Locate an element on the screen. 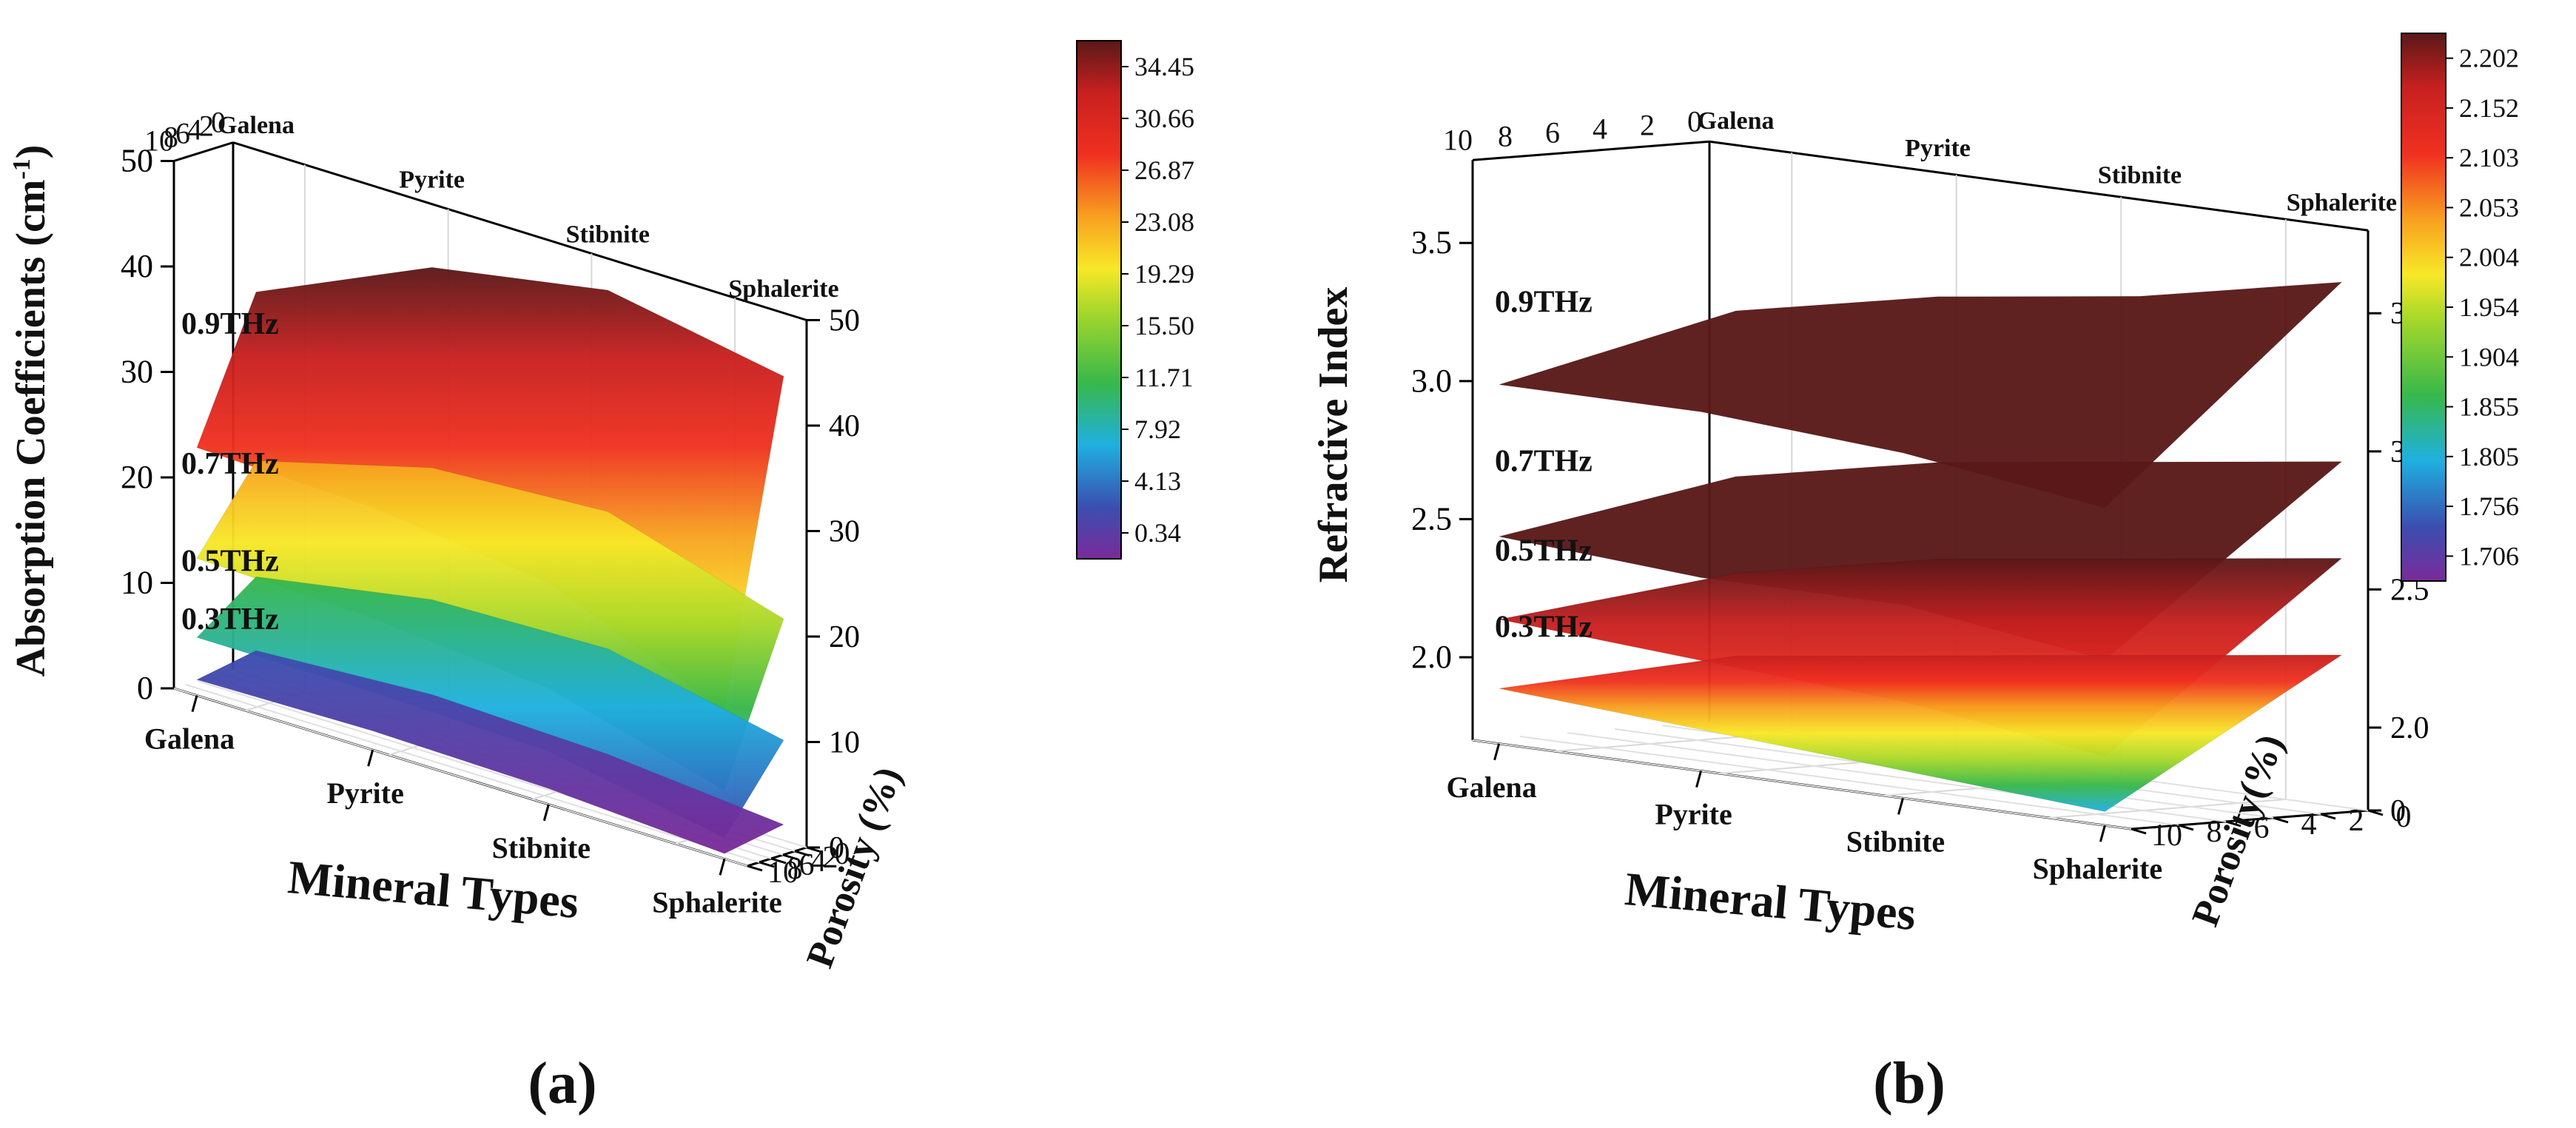 This screenshot has width=2576, height=1128. colorbar-label: 2.202 is located at coordinates (2489, 58).